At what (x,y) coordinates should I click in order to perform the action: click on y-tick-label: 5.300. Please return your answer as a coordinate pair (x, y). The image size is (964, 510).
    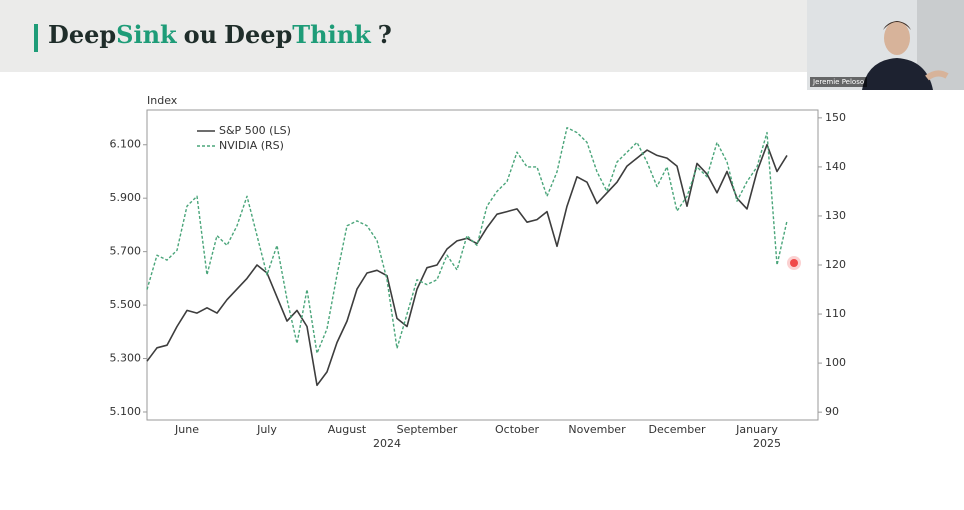
    Looking at the image, I should click on (126, 358).